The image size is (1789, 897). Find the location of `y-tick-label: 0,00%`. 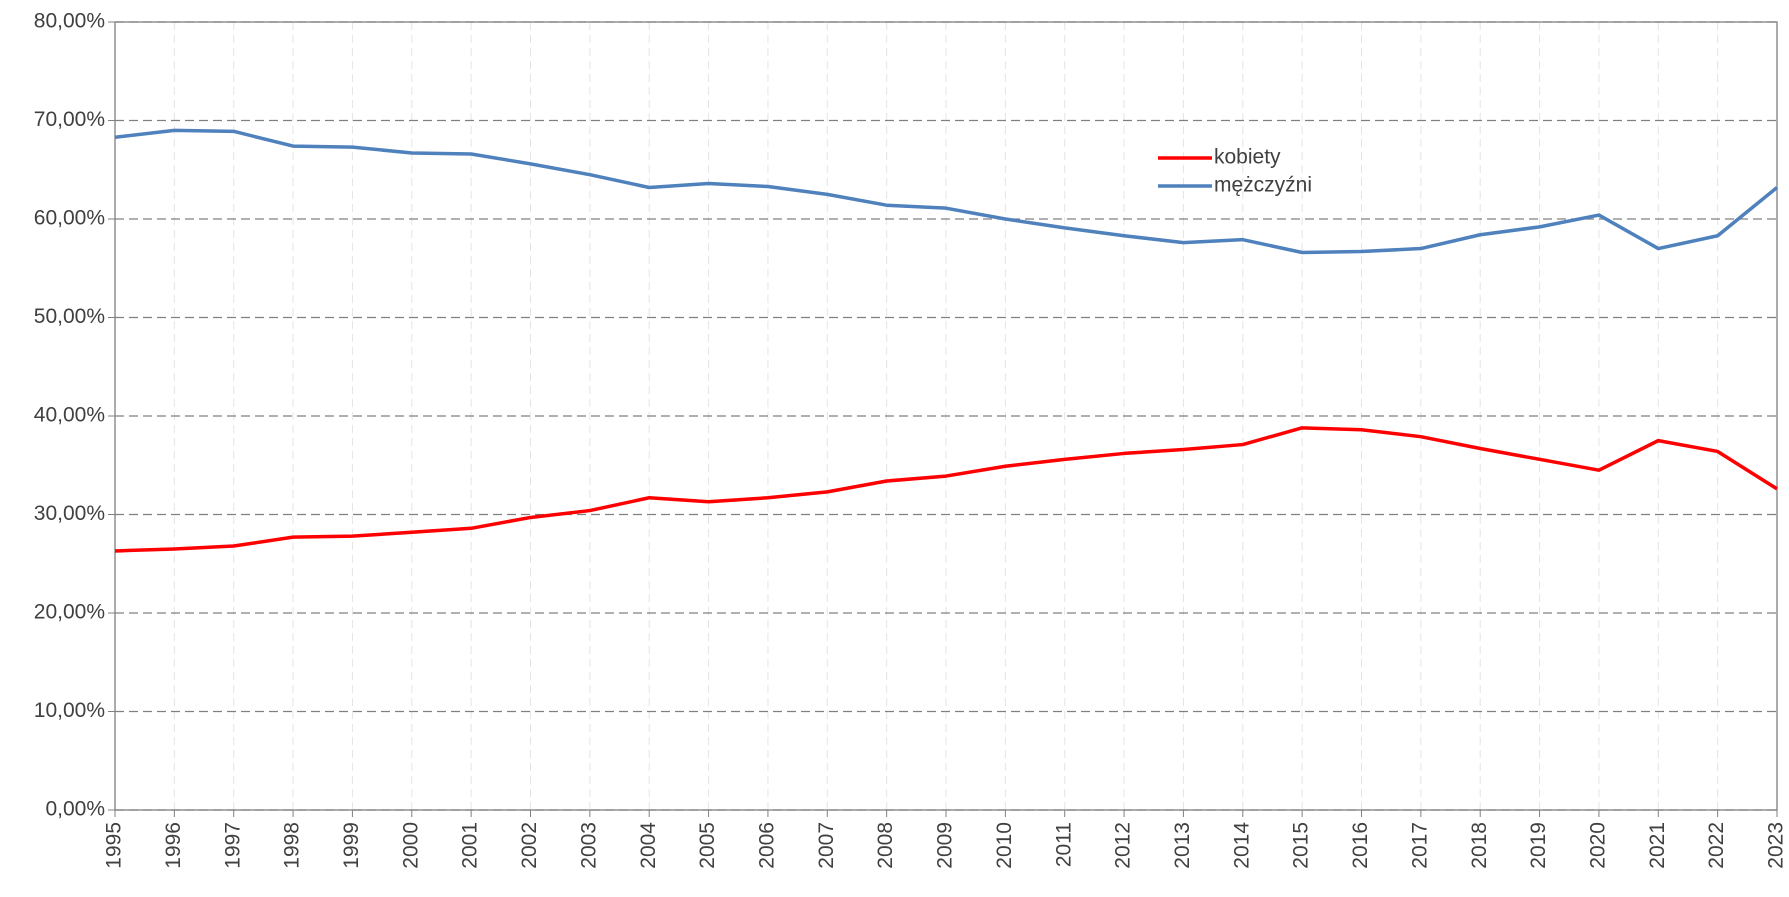

y-tick-label: 0,00% is located at coordinates (75, 809).